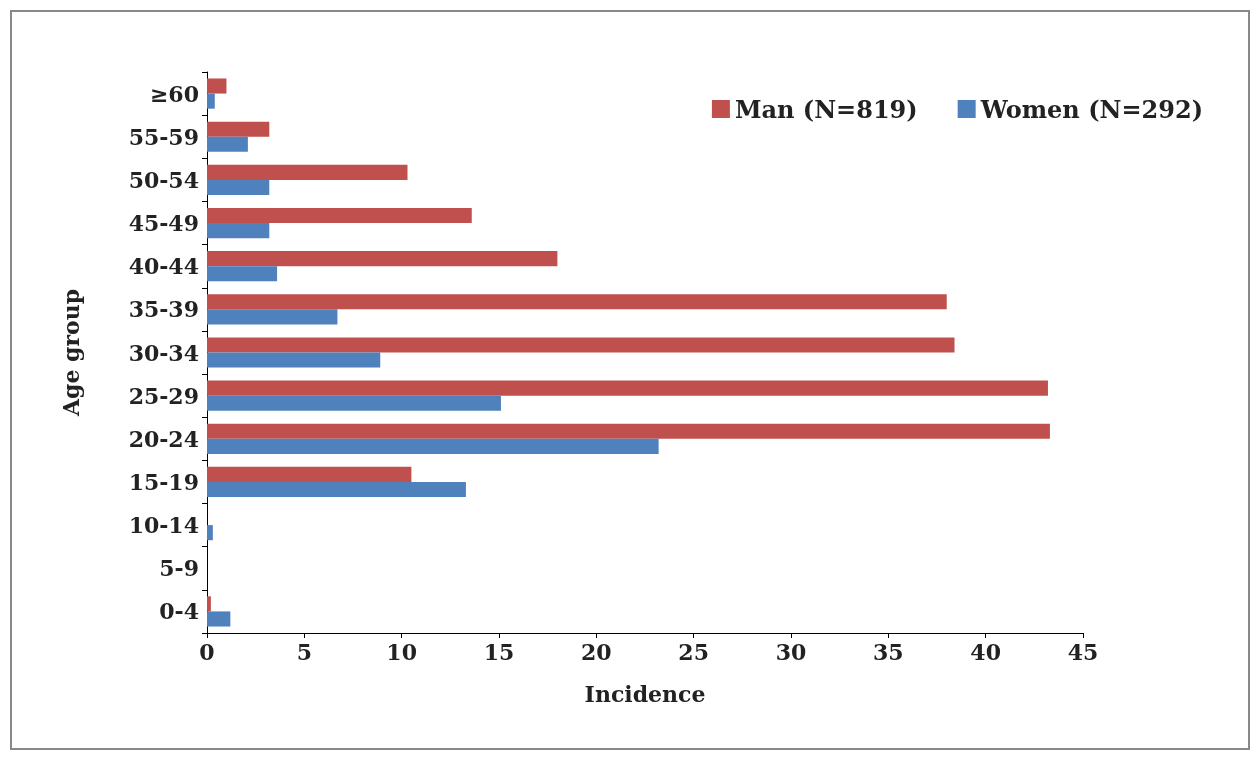 The width and height of the screenshot is (1260, 760). I want to click on y-tick-label: 45-49, so click(163, 223).